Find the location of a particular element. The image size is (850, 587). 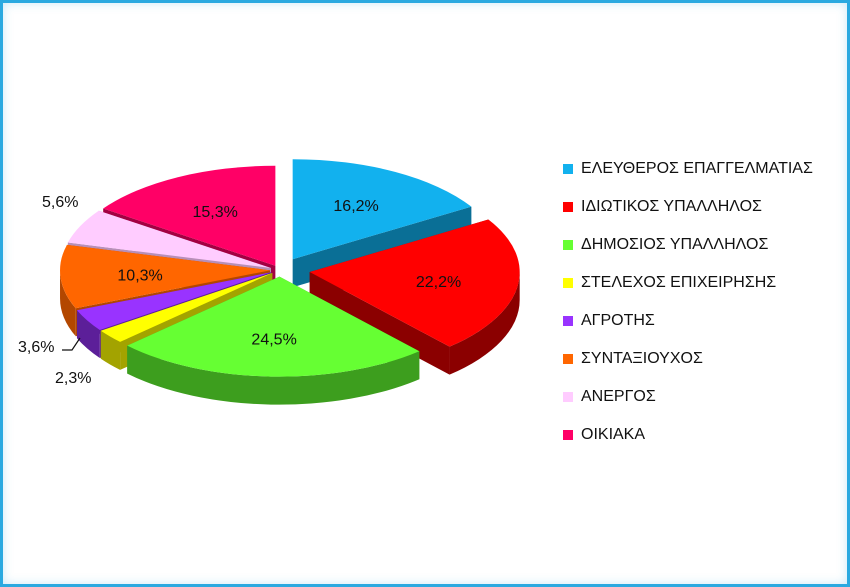

legend-item: ΣΥΝΤΑΞΙΟΥΧΟΣ is located at coordinates (704, 359).